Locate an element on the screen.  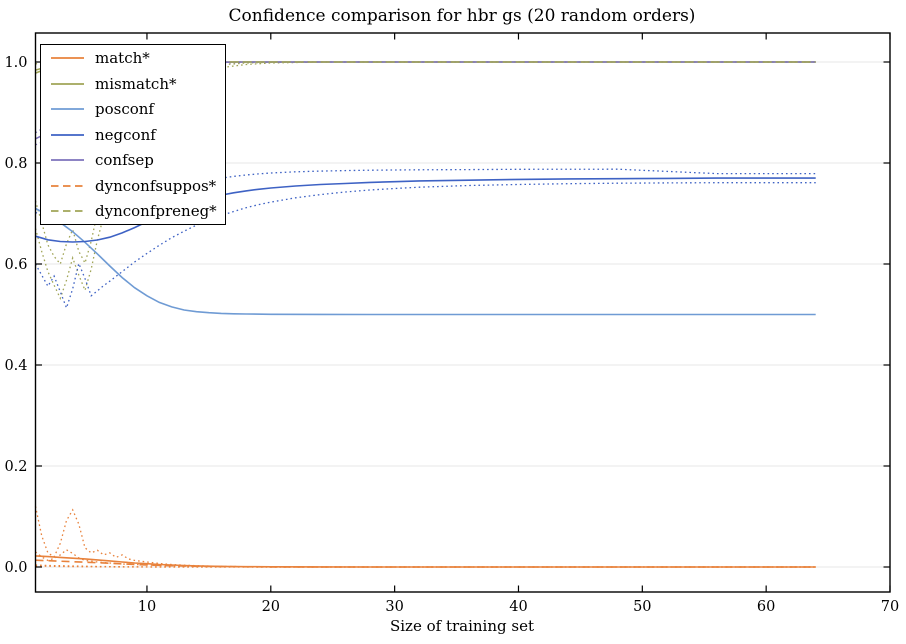
series-posconf-line is located at coordinates (425, 261).